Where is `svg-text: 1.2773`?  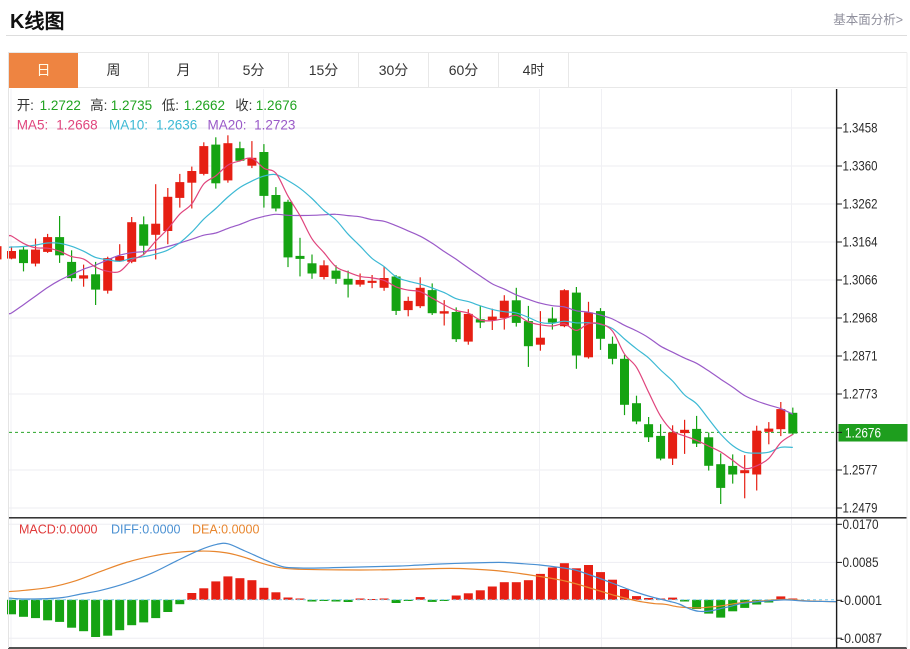
svg-text: 1.2773 is located at coordinates (860, 394).